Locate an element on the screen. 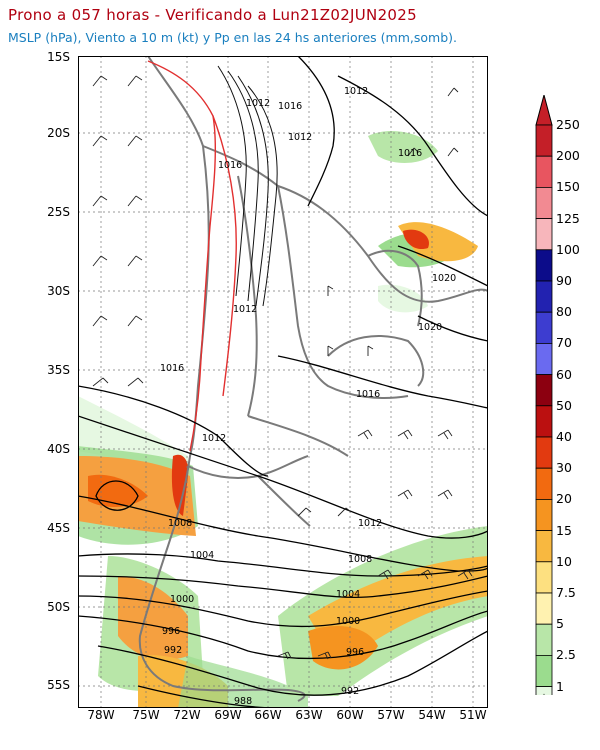 This screenshot has height=750, width=600. colorbar-label: 90 is located at coordinates (564, 280).